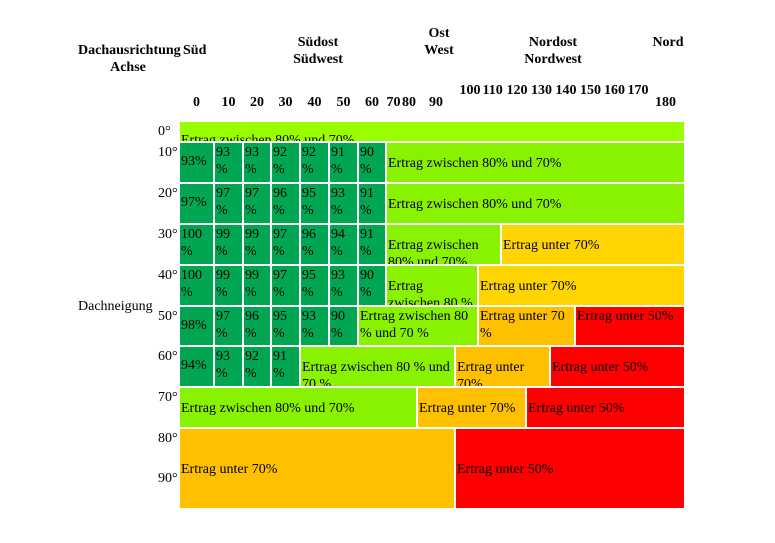 This screenshot has width=775, height=543. What do you see at coordinates (553, 51) in the screenshot?
I see `header-nordost: Nordost Nordwest` at bounding box center [553, 51].